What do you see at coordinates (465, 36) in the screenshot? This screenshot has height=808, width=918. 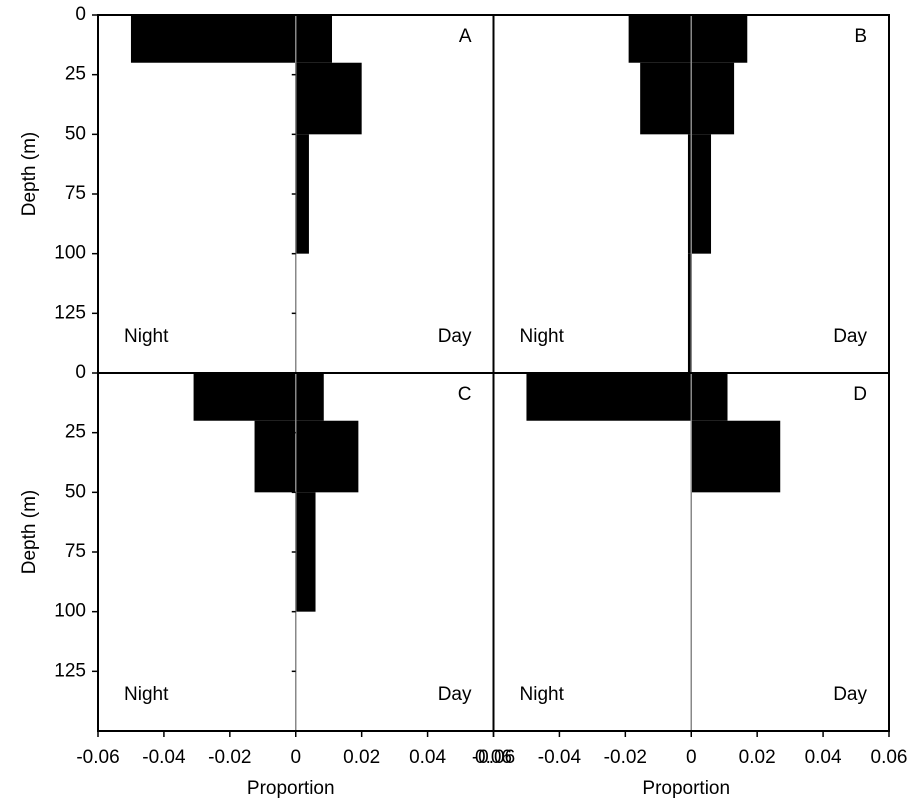 I see `panel-label: A` at bounding box center [465, 36].